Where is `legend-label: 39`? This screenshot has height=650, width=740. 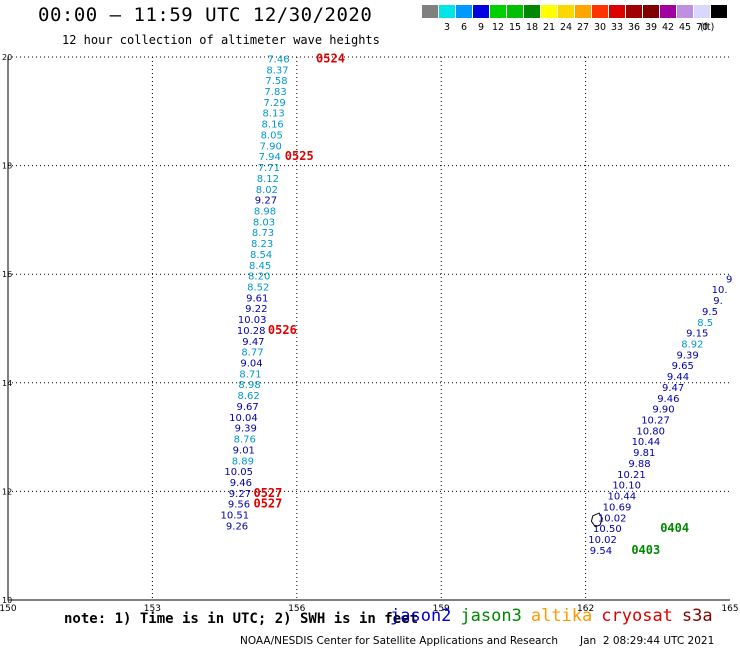 legend-label: 39 is located at coordinates (651, 27).